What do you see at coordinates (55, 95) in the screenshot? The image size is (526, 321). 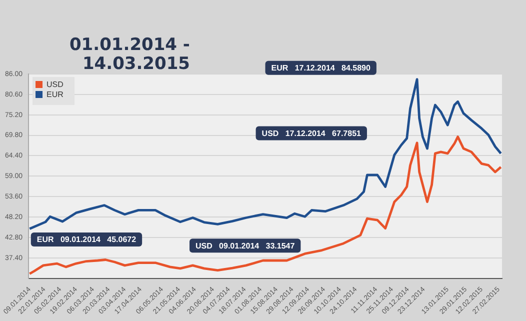 I see `legend-label: EUR` at bounding box center [55, 95].